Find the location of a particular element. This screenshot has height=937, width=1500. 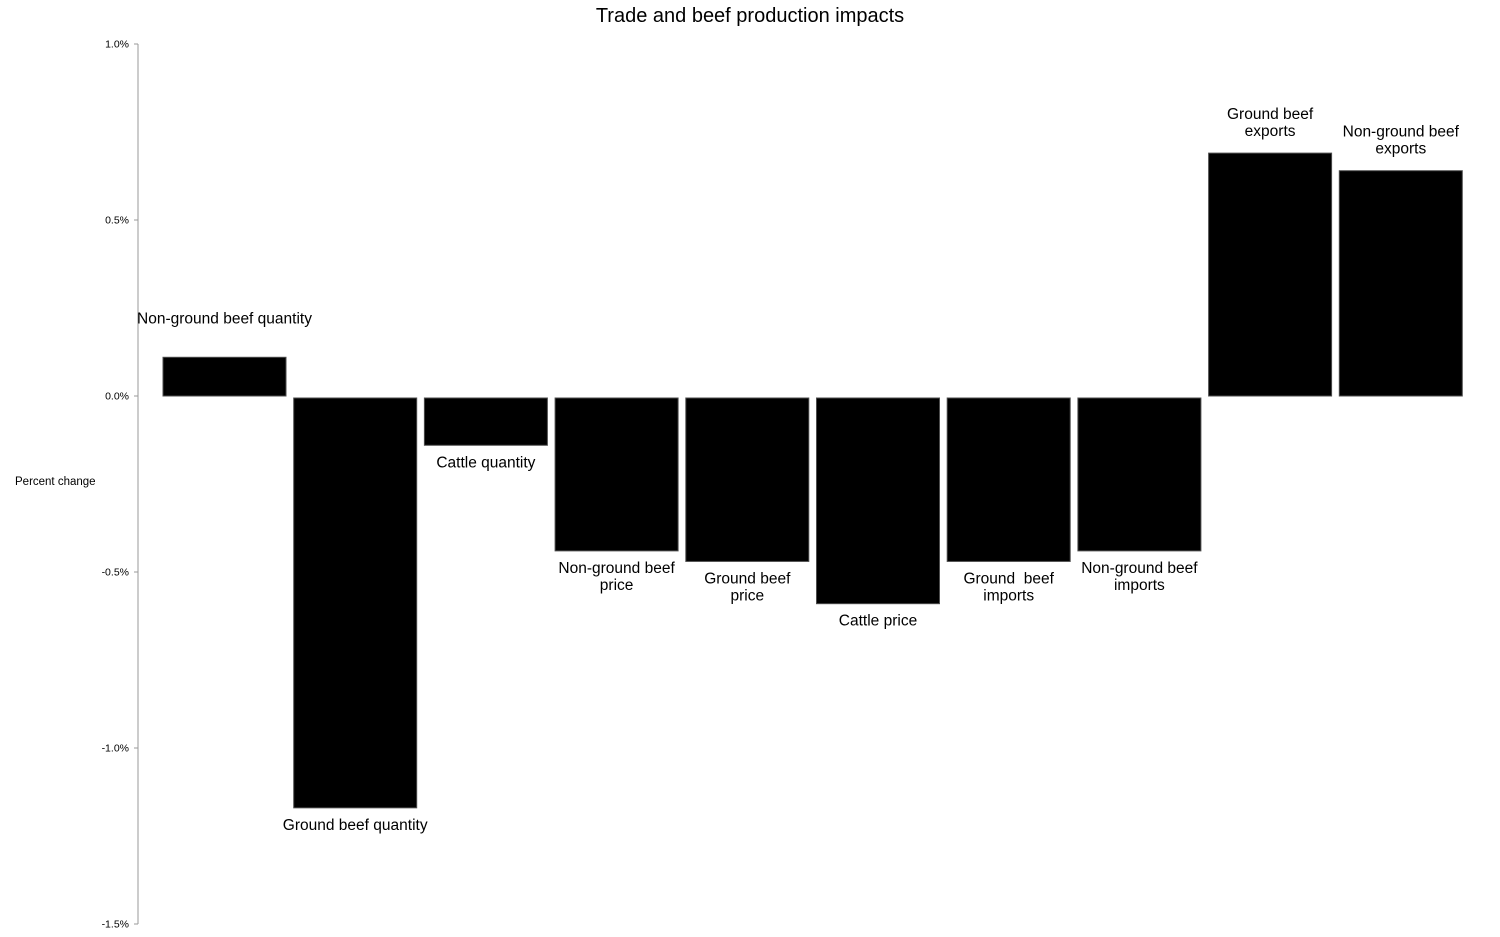

y-tick-label: -1.5% is located at coordinates (115, 925).